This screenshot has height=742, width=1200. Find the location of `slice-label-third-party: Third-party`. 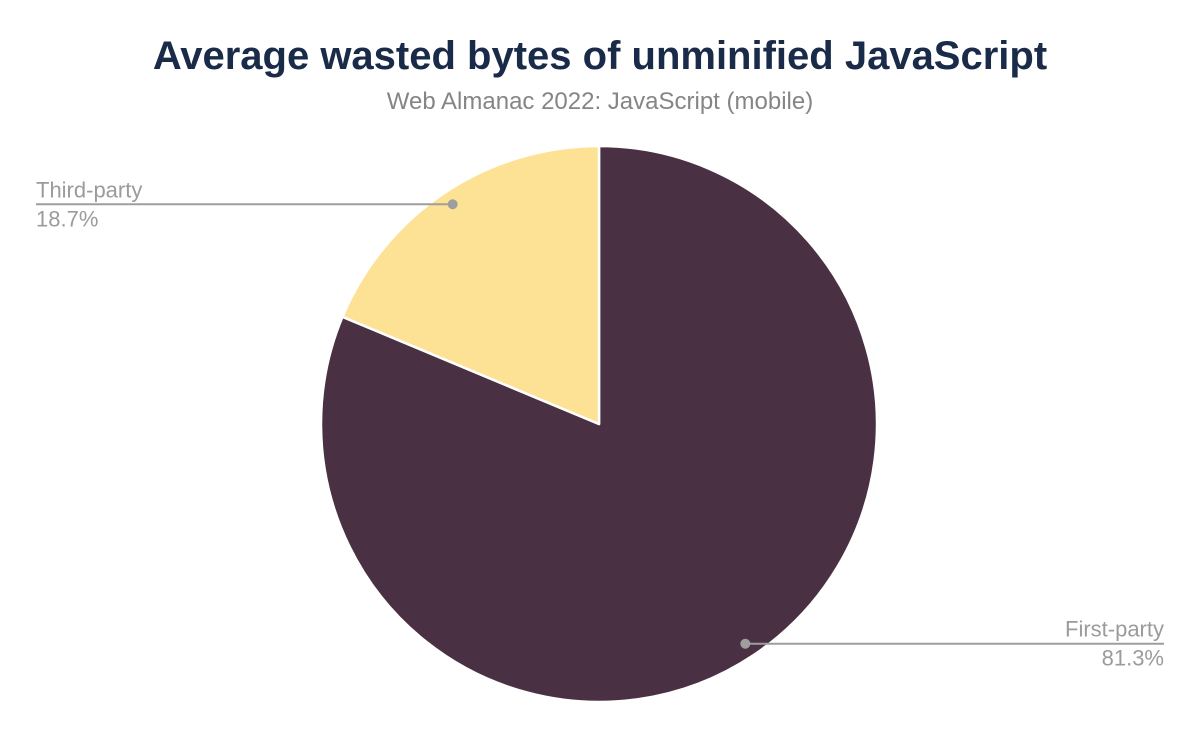

slice-label-third-party: Third-party is located at coordinates (89, 189).